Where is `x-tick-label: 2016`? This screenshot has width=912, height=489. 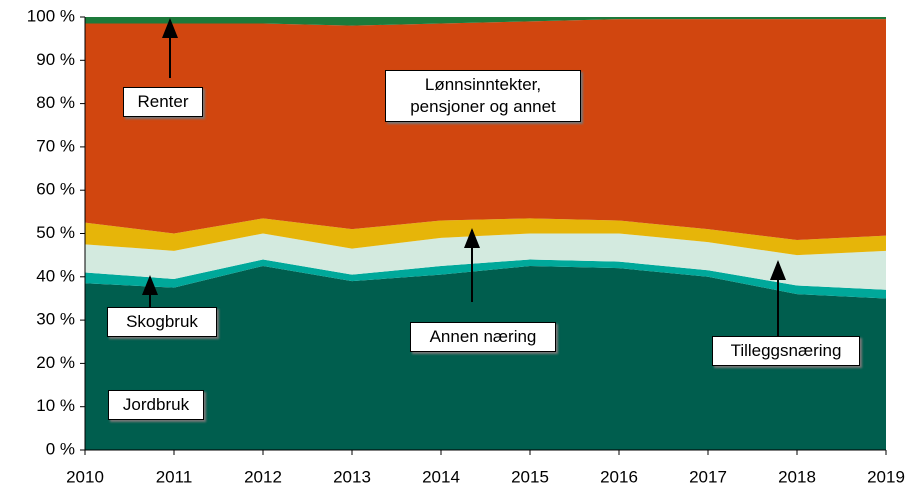
x-tick-label: 2016 is located at coordinates (619, 476).